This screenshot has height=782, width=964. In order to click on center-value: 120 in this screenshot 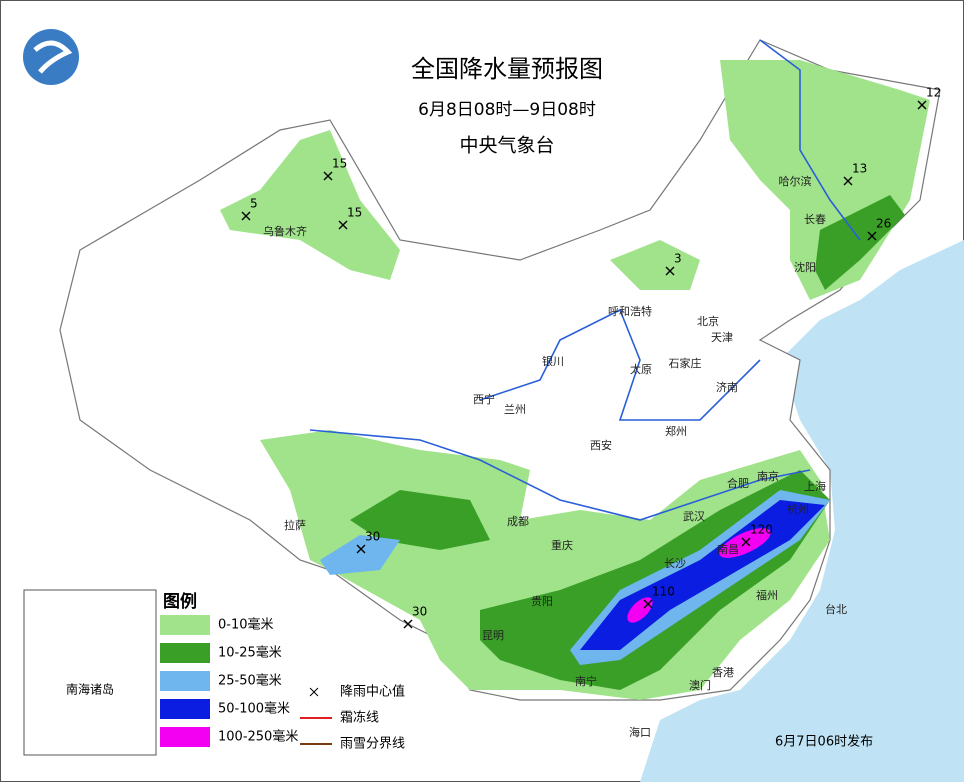, I will do `click(761, 530)`.